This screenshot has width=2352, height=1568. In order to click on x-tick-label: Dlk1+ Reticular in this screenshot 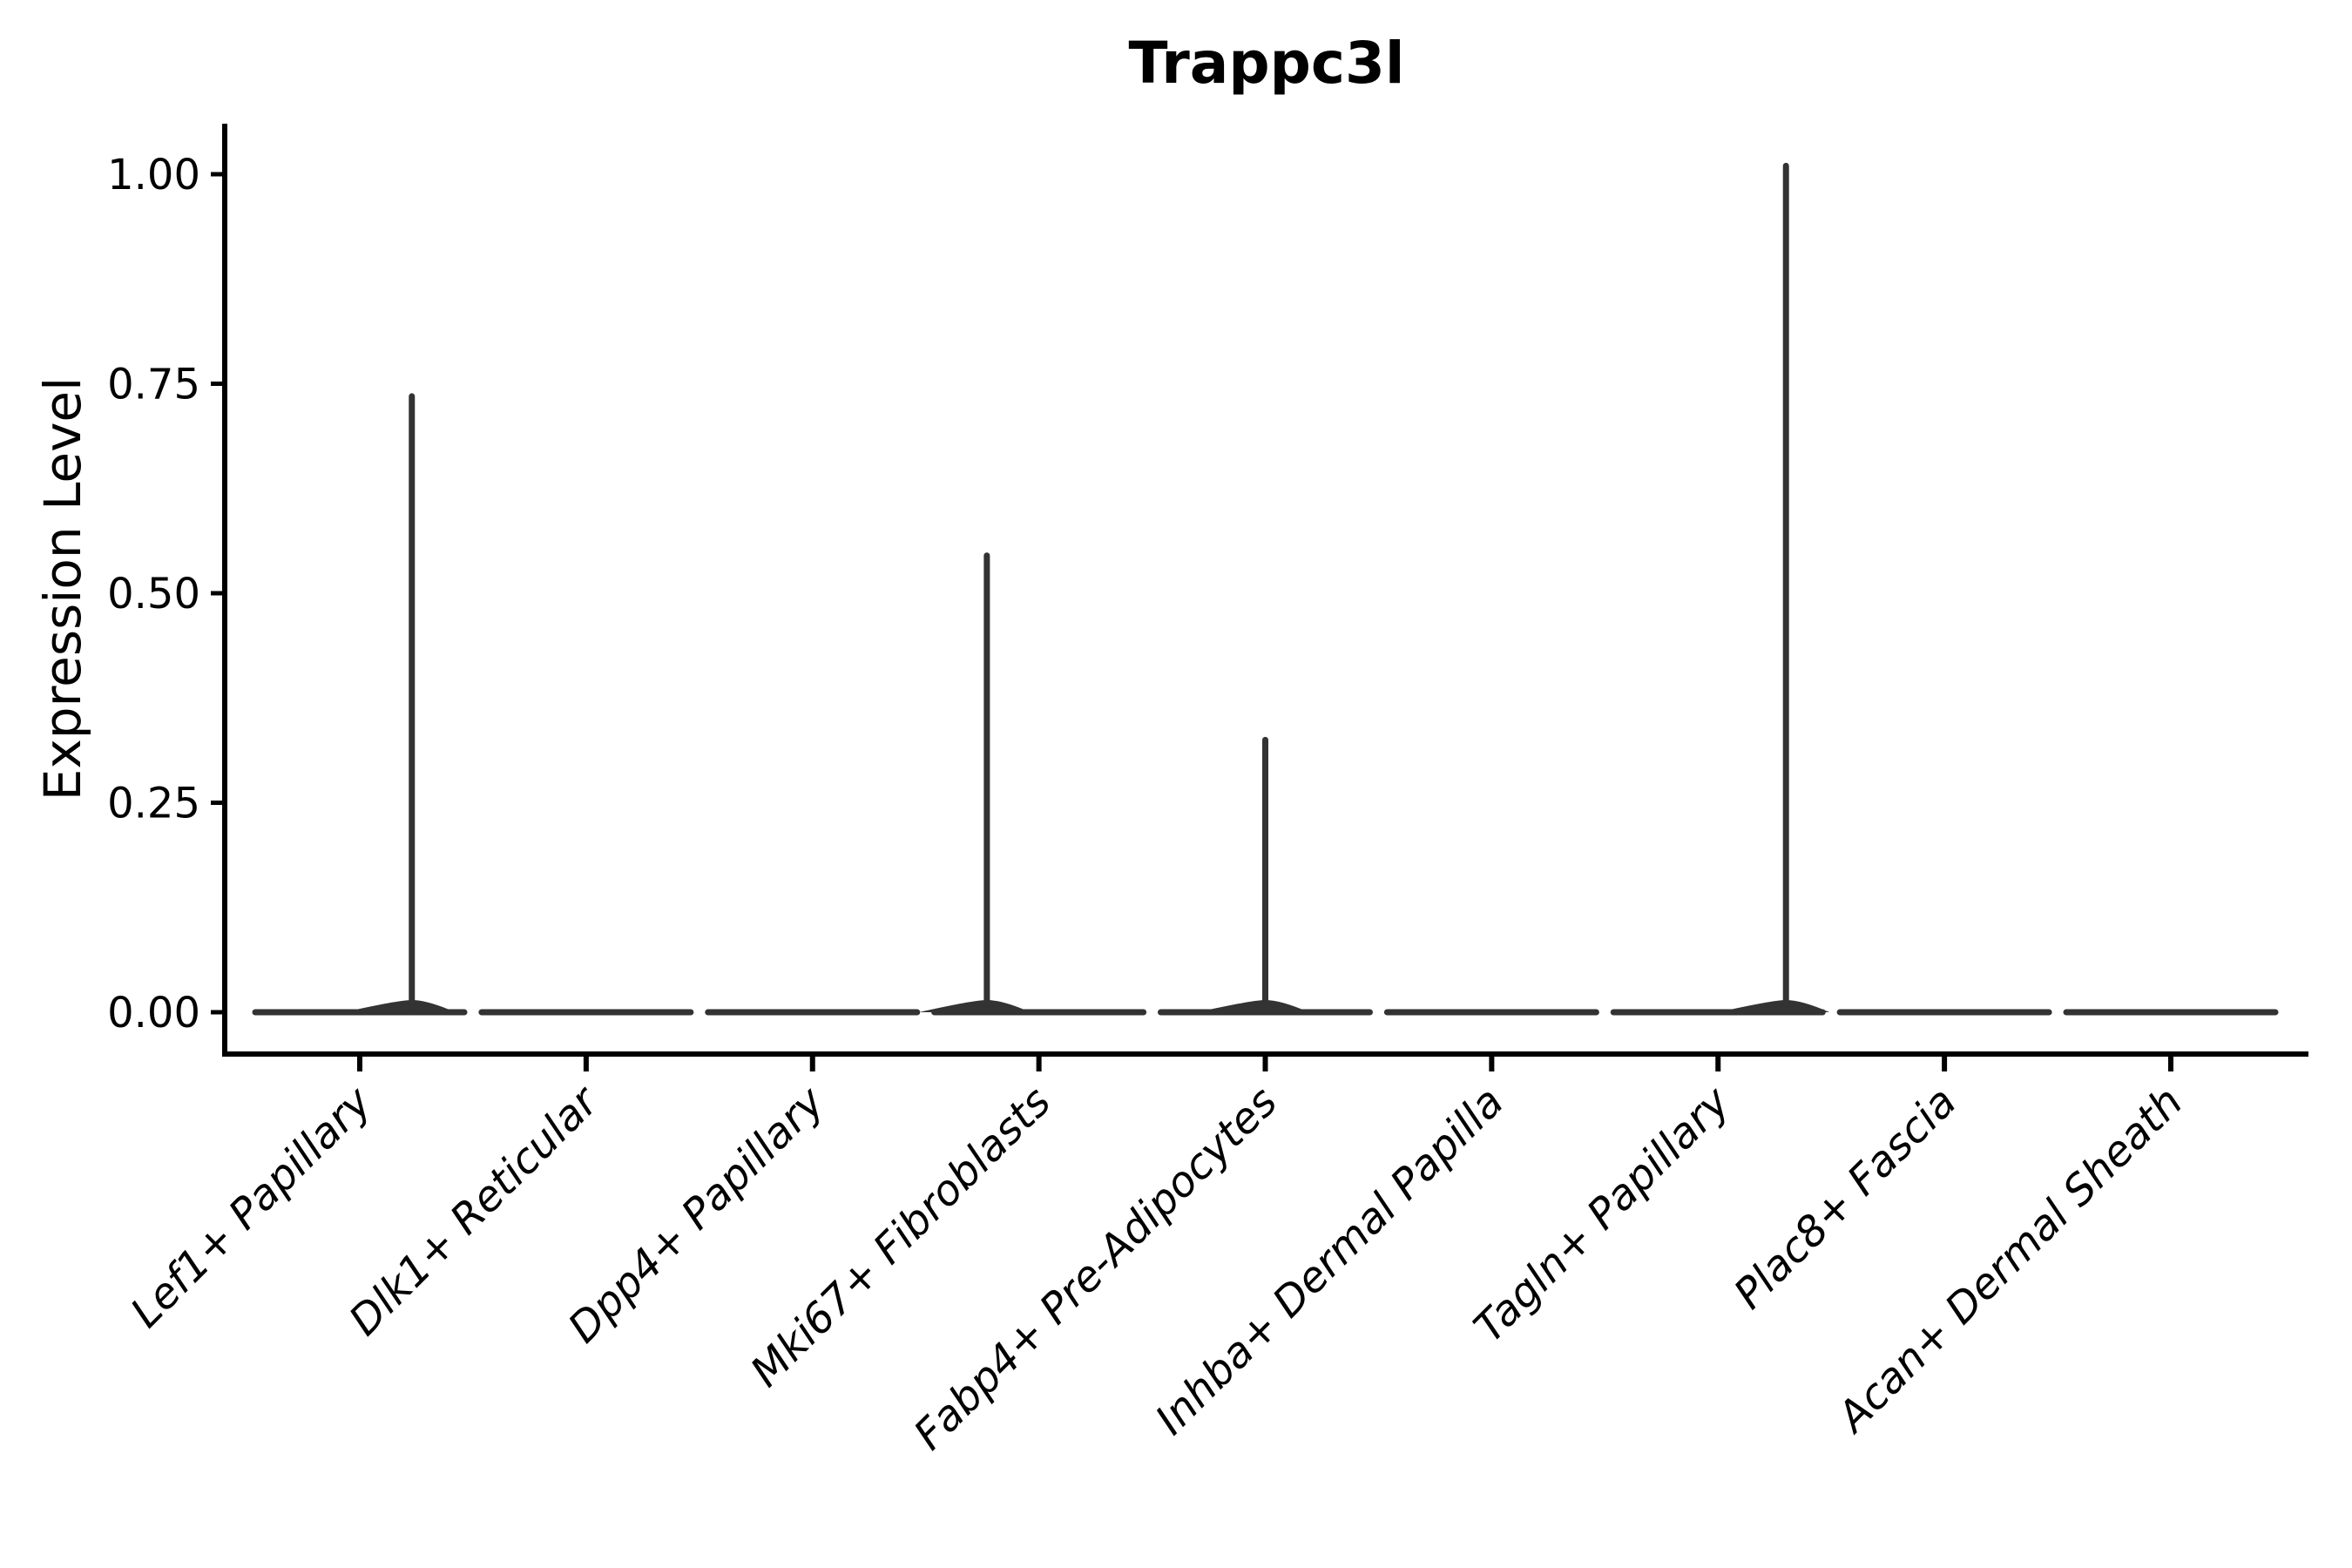, I will do `click(475, 1211)`.